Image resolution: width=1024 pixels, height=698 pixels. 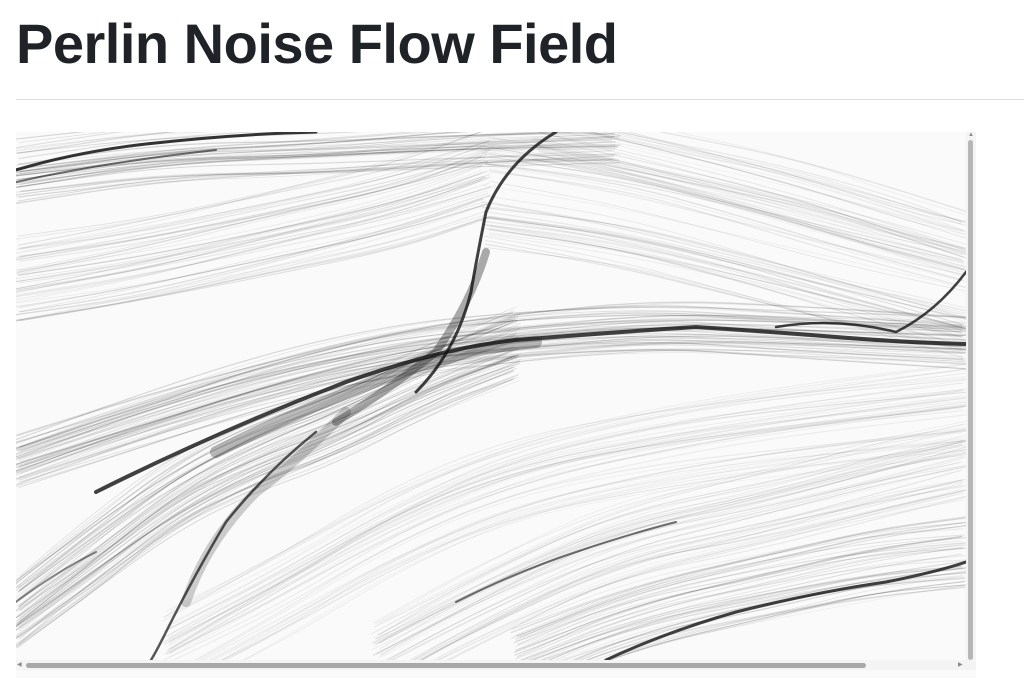 I want to click on vertical-scrollbar: ▲ ▼, so click(x=971, y=400).